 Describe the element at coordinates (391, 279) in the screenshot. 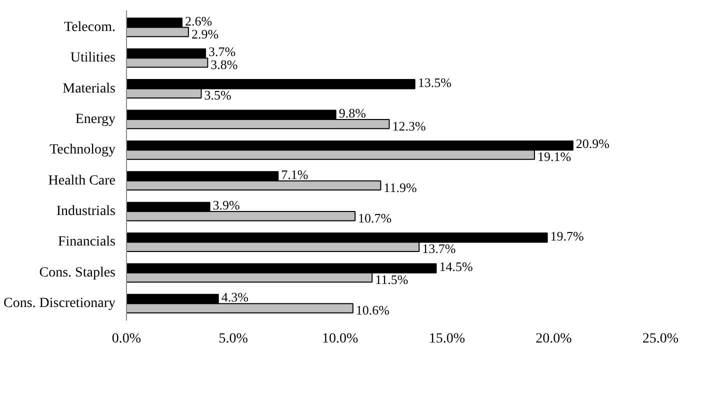

I see `data-label: 11.5%` at that location.